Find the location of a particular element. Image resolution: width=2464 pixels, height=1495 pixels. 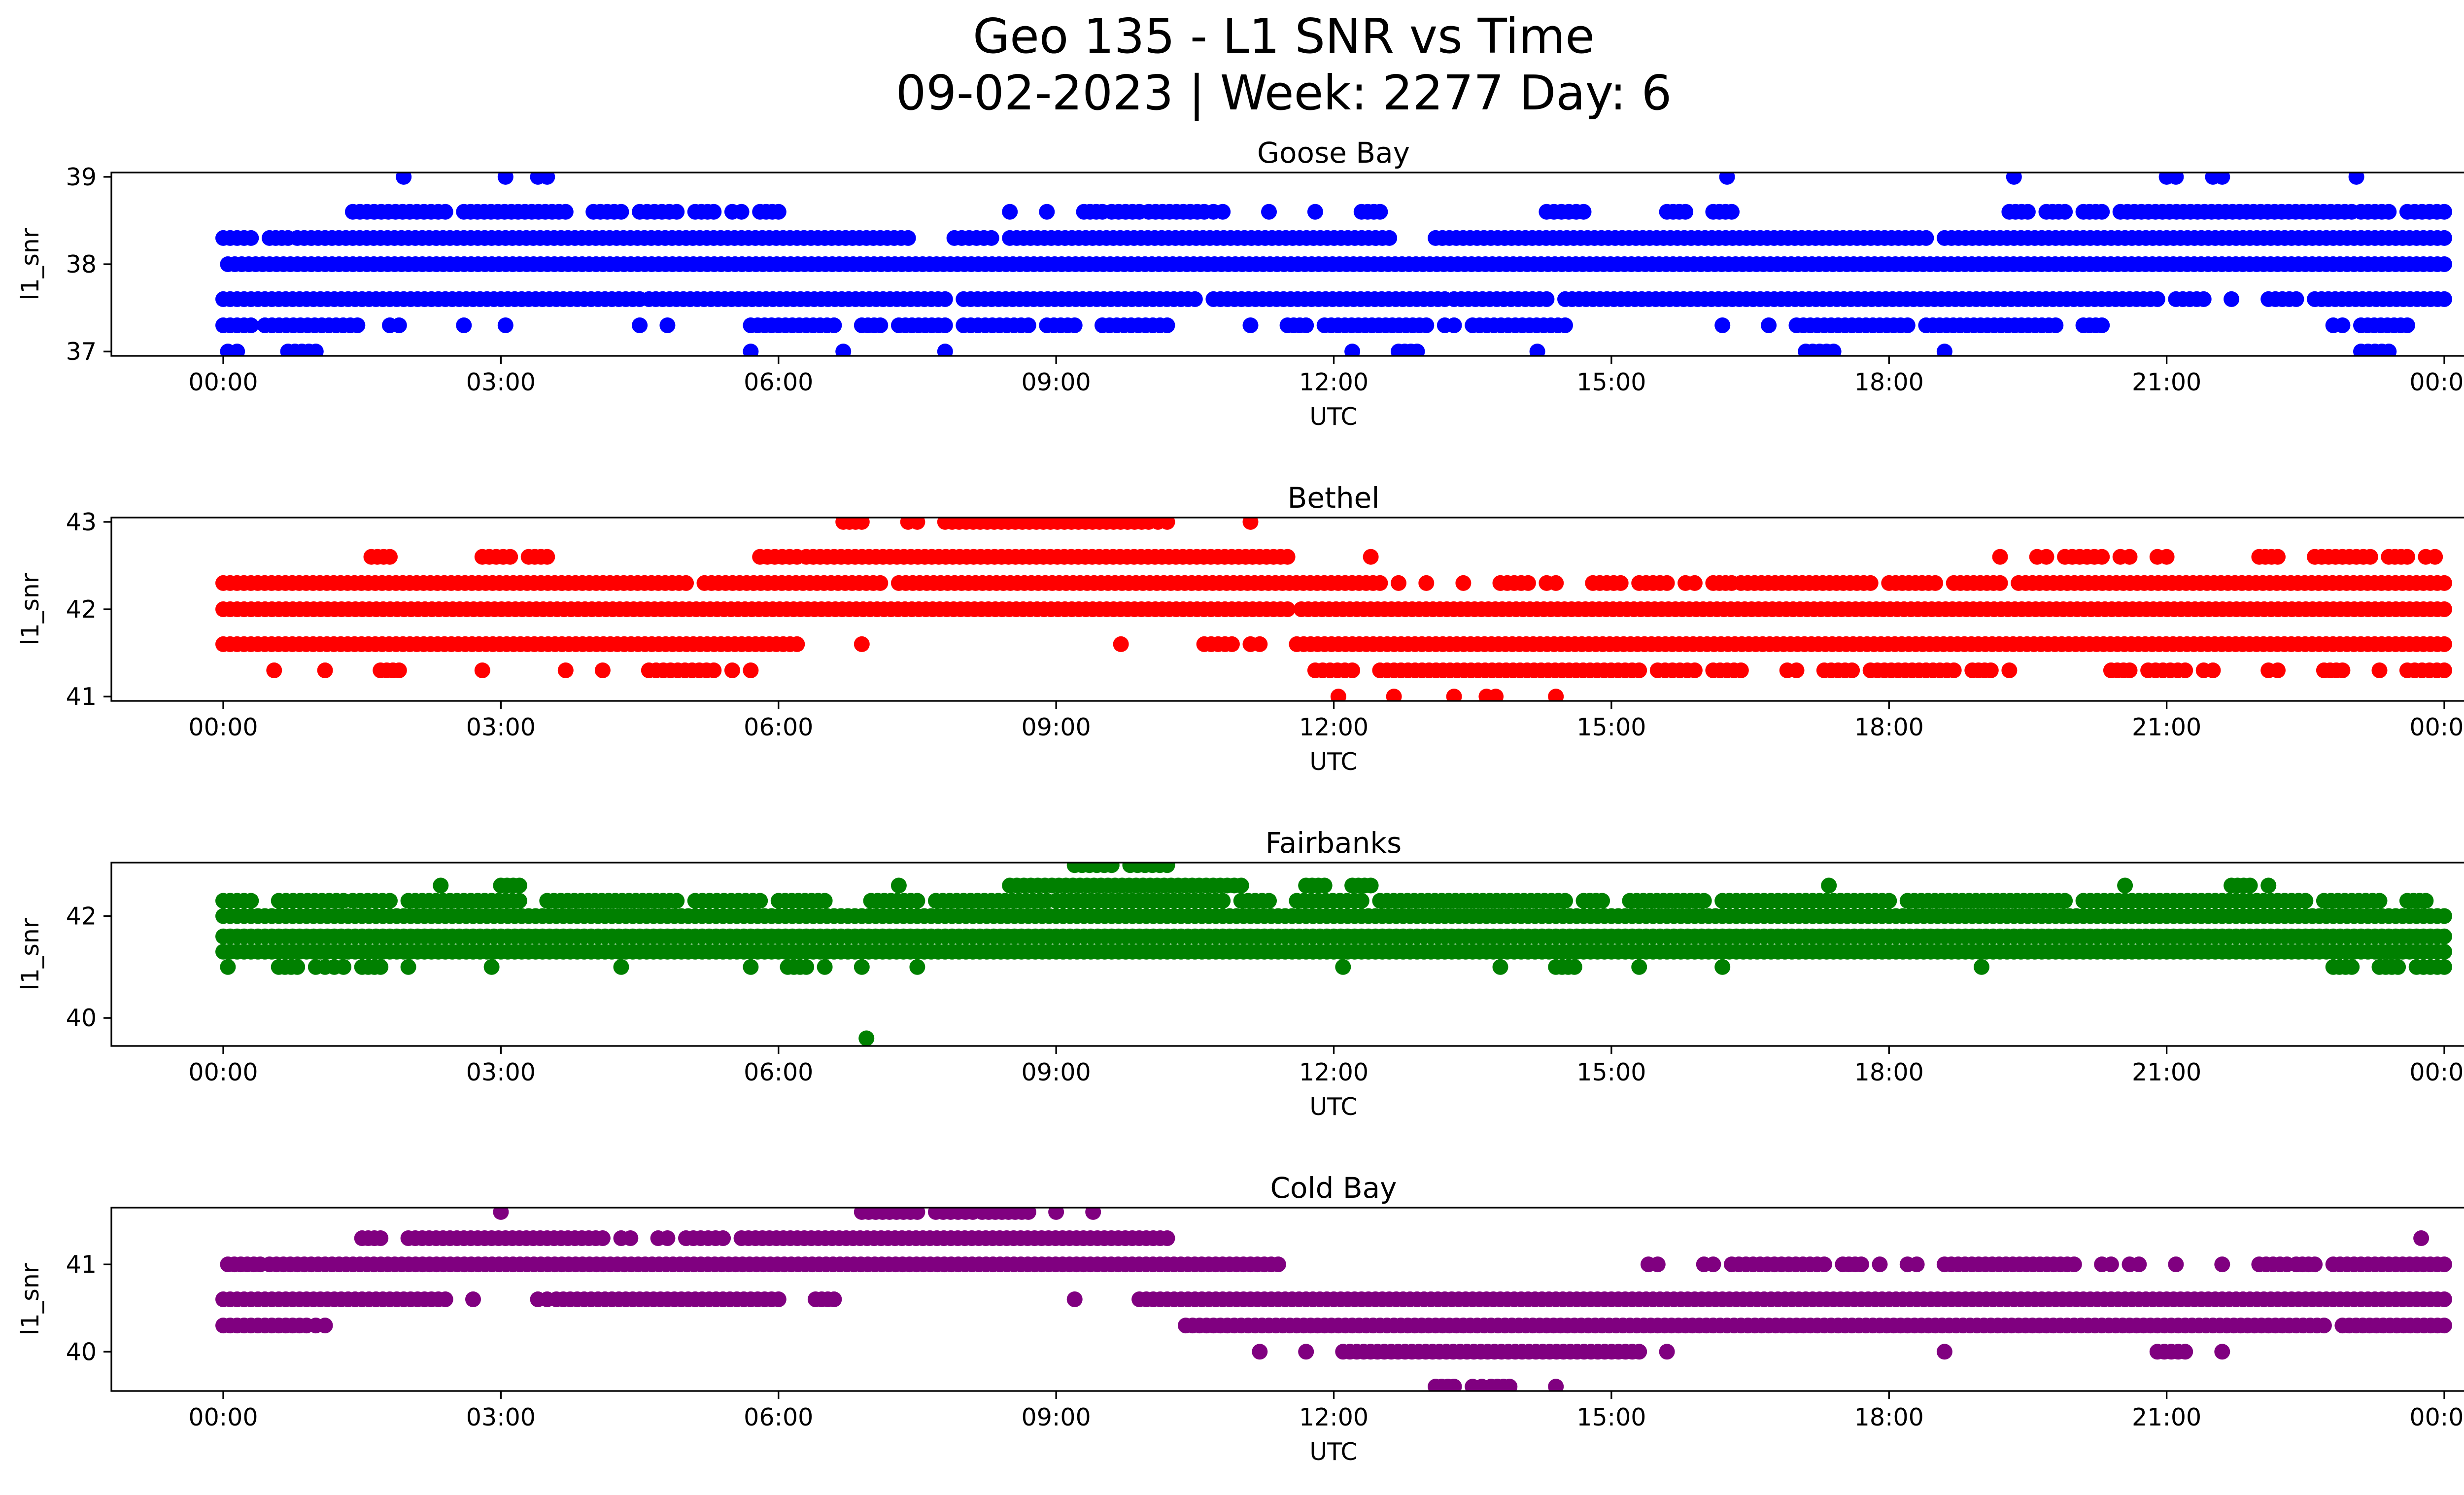

figure-subtitle: 09-02-2023 | Week: 2277 Day: 6 is located at coordinates (1284, 93).